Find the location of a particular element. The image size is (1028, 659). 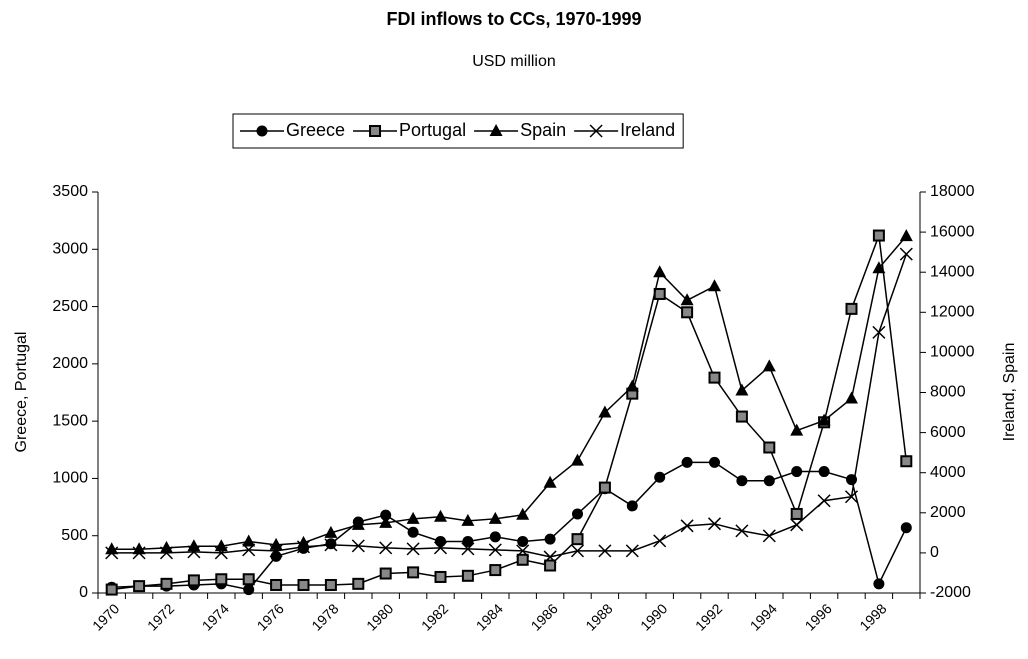

x-tick-label: 1974 is located at coordinates (215, 616).